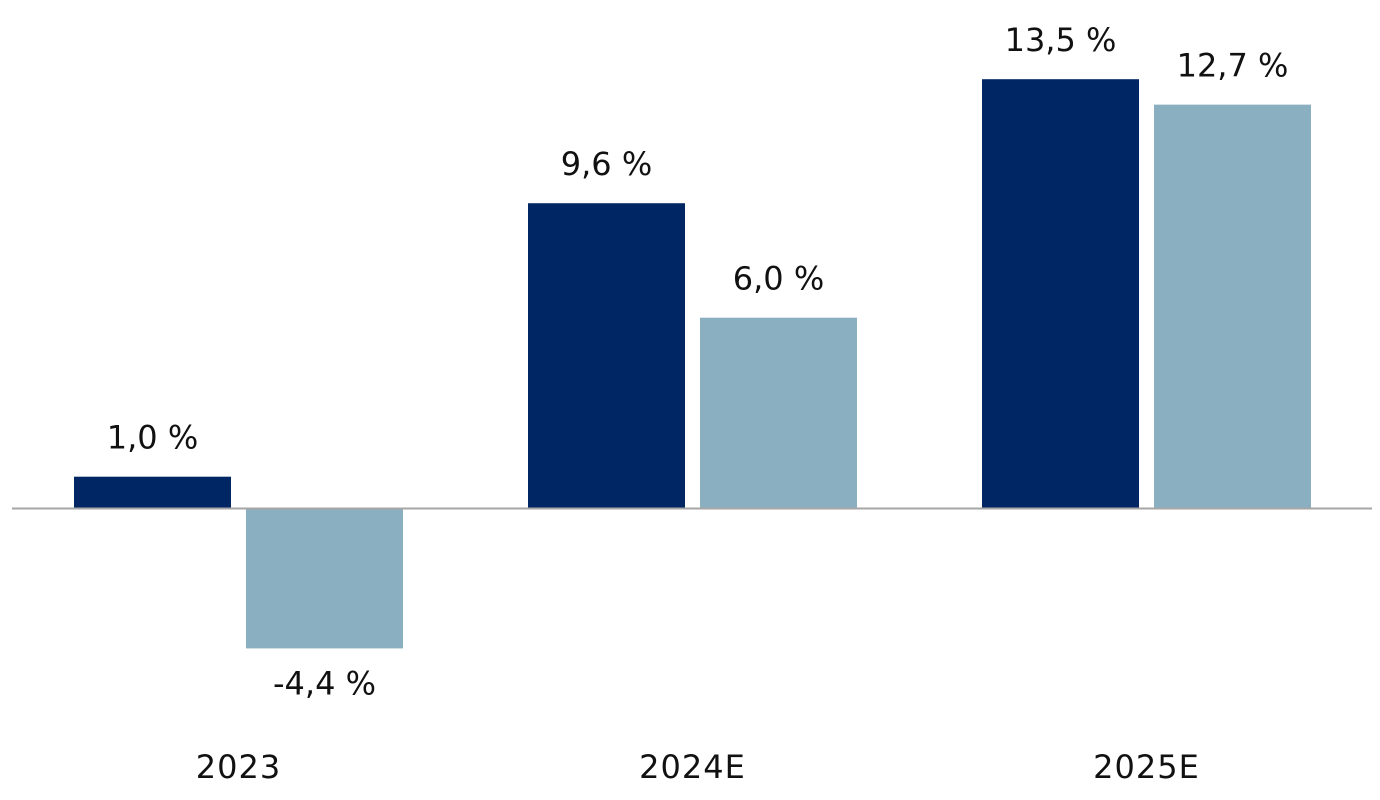 The height and width of the screenshot is (800, 1380). What do you see at coordinates (692, 767) in the screenshot?
I see `x-tick-label-2024e: 2024E` at bounding box center [692, 767].